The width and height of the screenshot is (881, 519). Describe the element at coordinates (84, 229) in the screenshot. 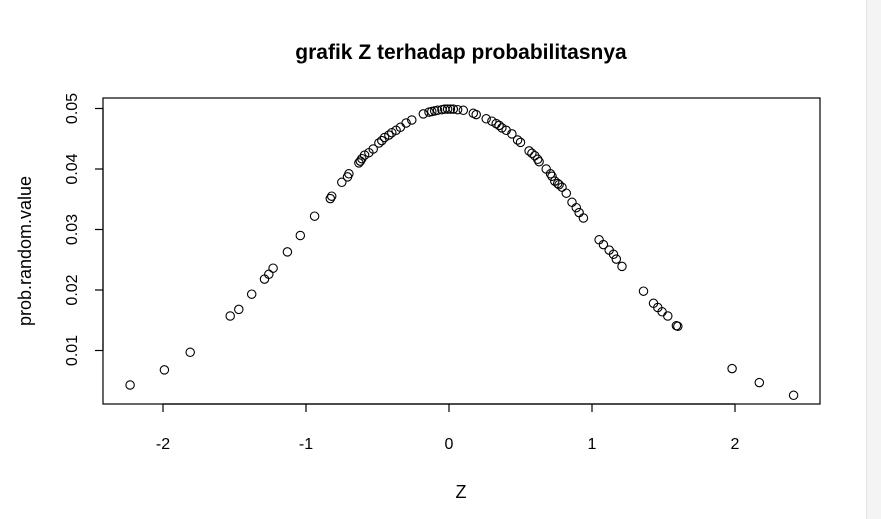

I see `y-axis: 0.01 0.02 0.03 0.04 0.05` at that location.